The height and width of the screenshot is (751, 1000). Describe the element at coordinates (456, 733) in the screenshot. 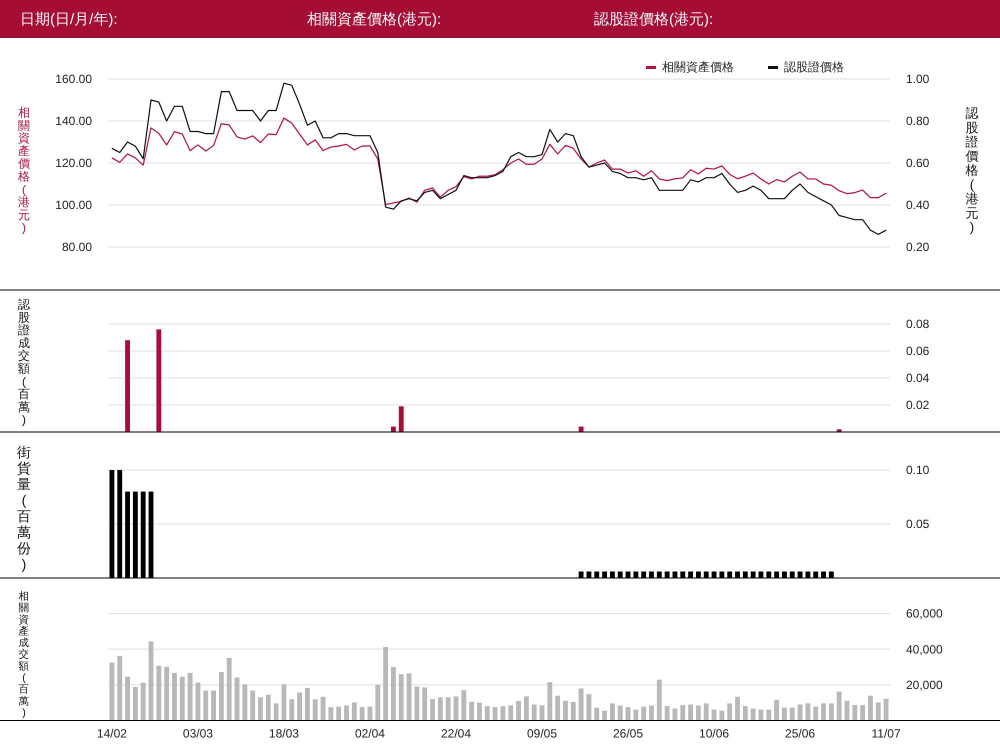

I see `x-tick-label: 22/04` at that location.